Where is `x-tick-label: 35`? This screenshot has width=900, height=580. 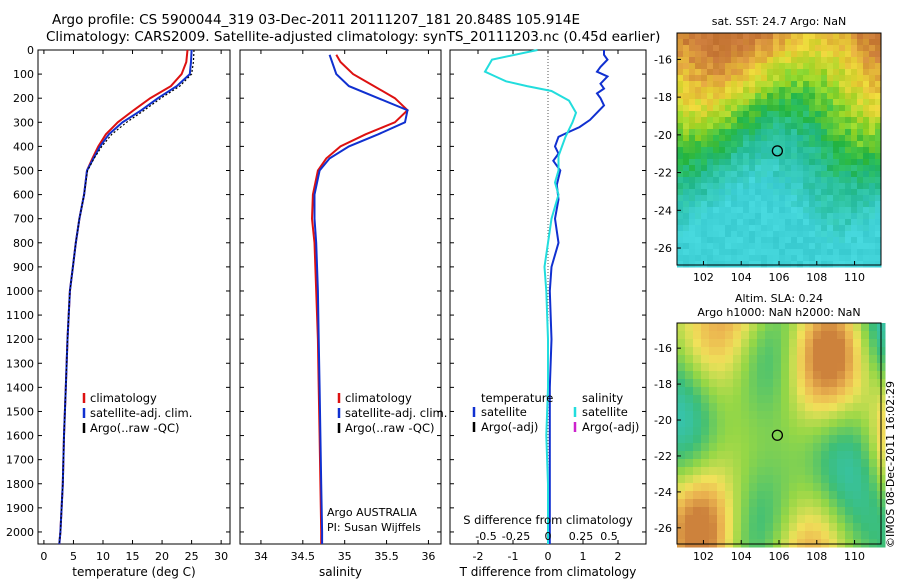
x-tick-label: 35 is located at coordinates (345, 556).